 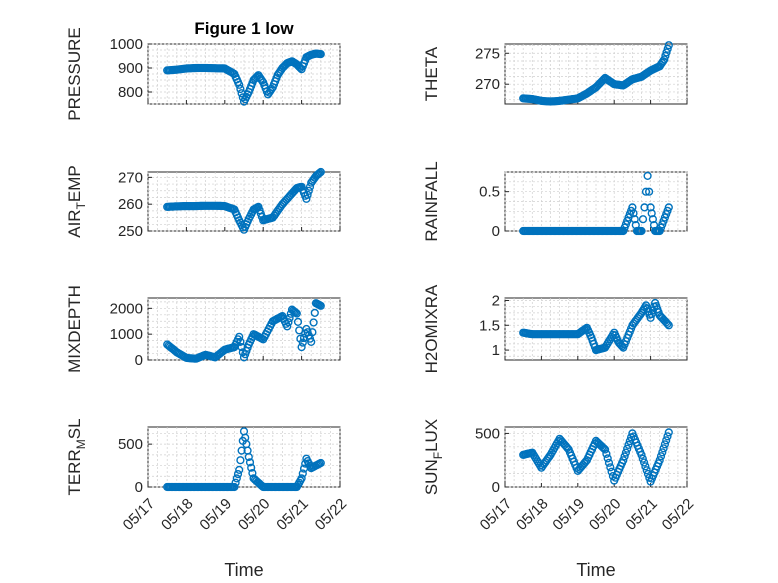 What do you see at coordinates (130, 68) in the screenshot?
I see `y-tick-label: 900` at bounding box center [130, 68].